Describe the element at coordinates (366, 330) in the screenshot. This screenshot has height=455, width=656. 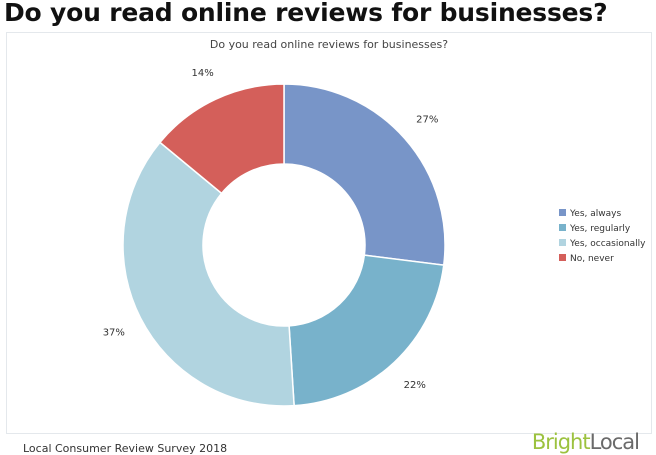
I see `donut-slice-yes-regularly` at that location.